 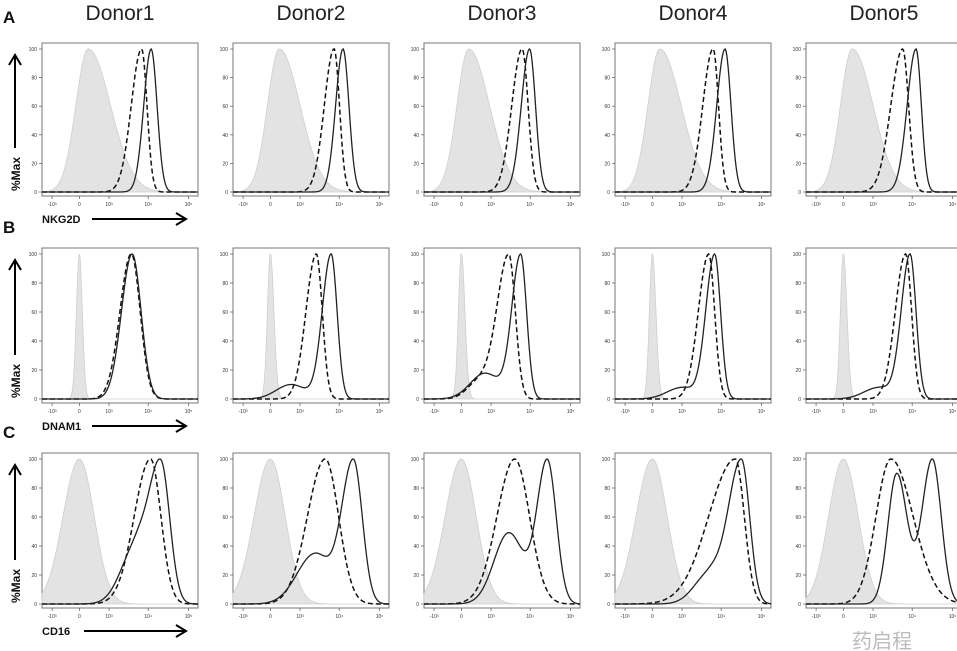 I want to click on panel-B-donor5: 0 20 40 60 80 100 -10³ 0 10³ 10⁴ 10⁵, so click(x=875, y=331).